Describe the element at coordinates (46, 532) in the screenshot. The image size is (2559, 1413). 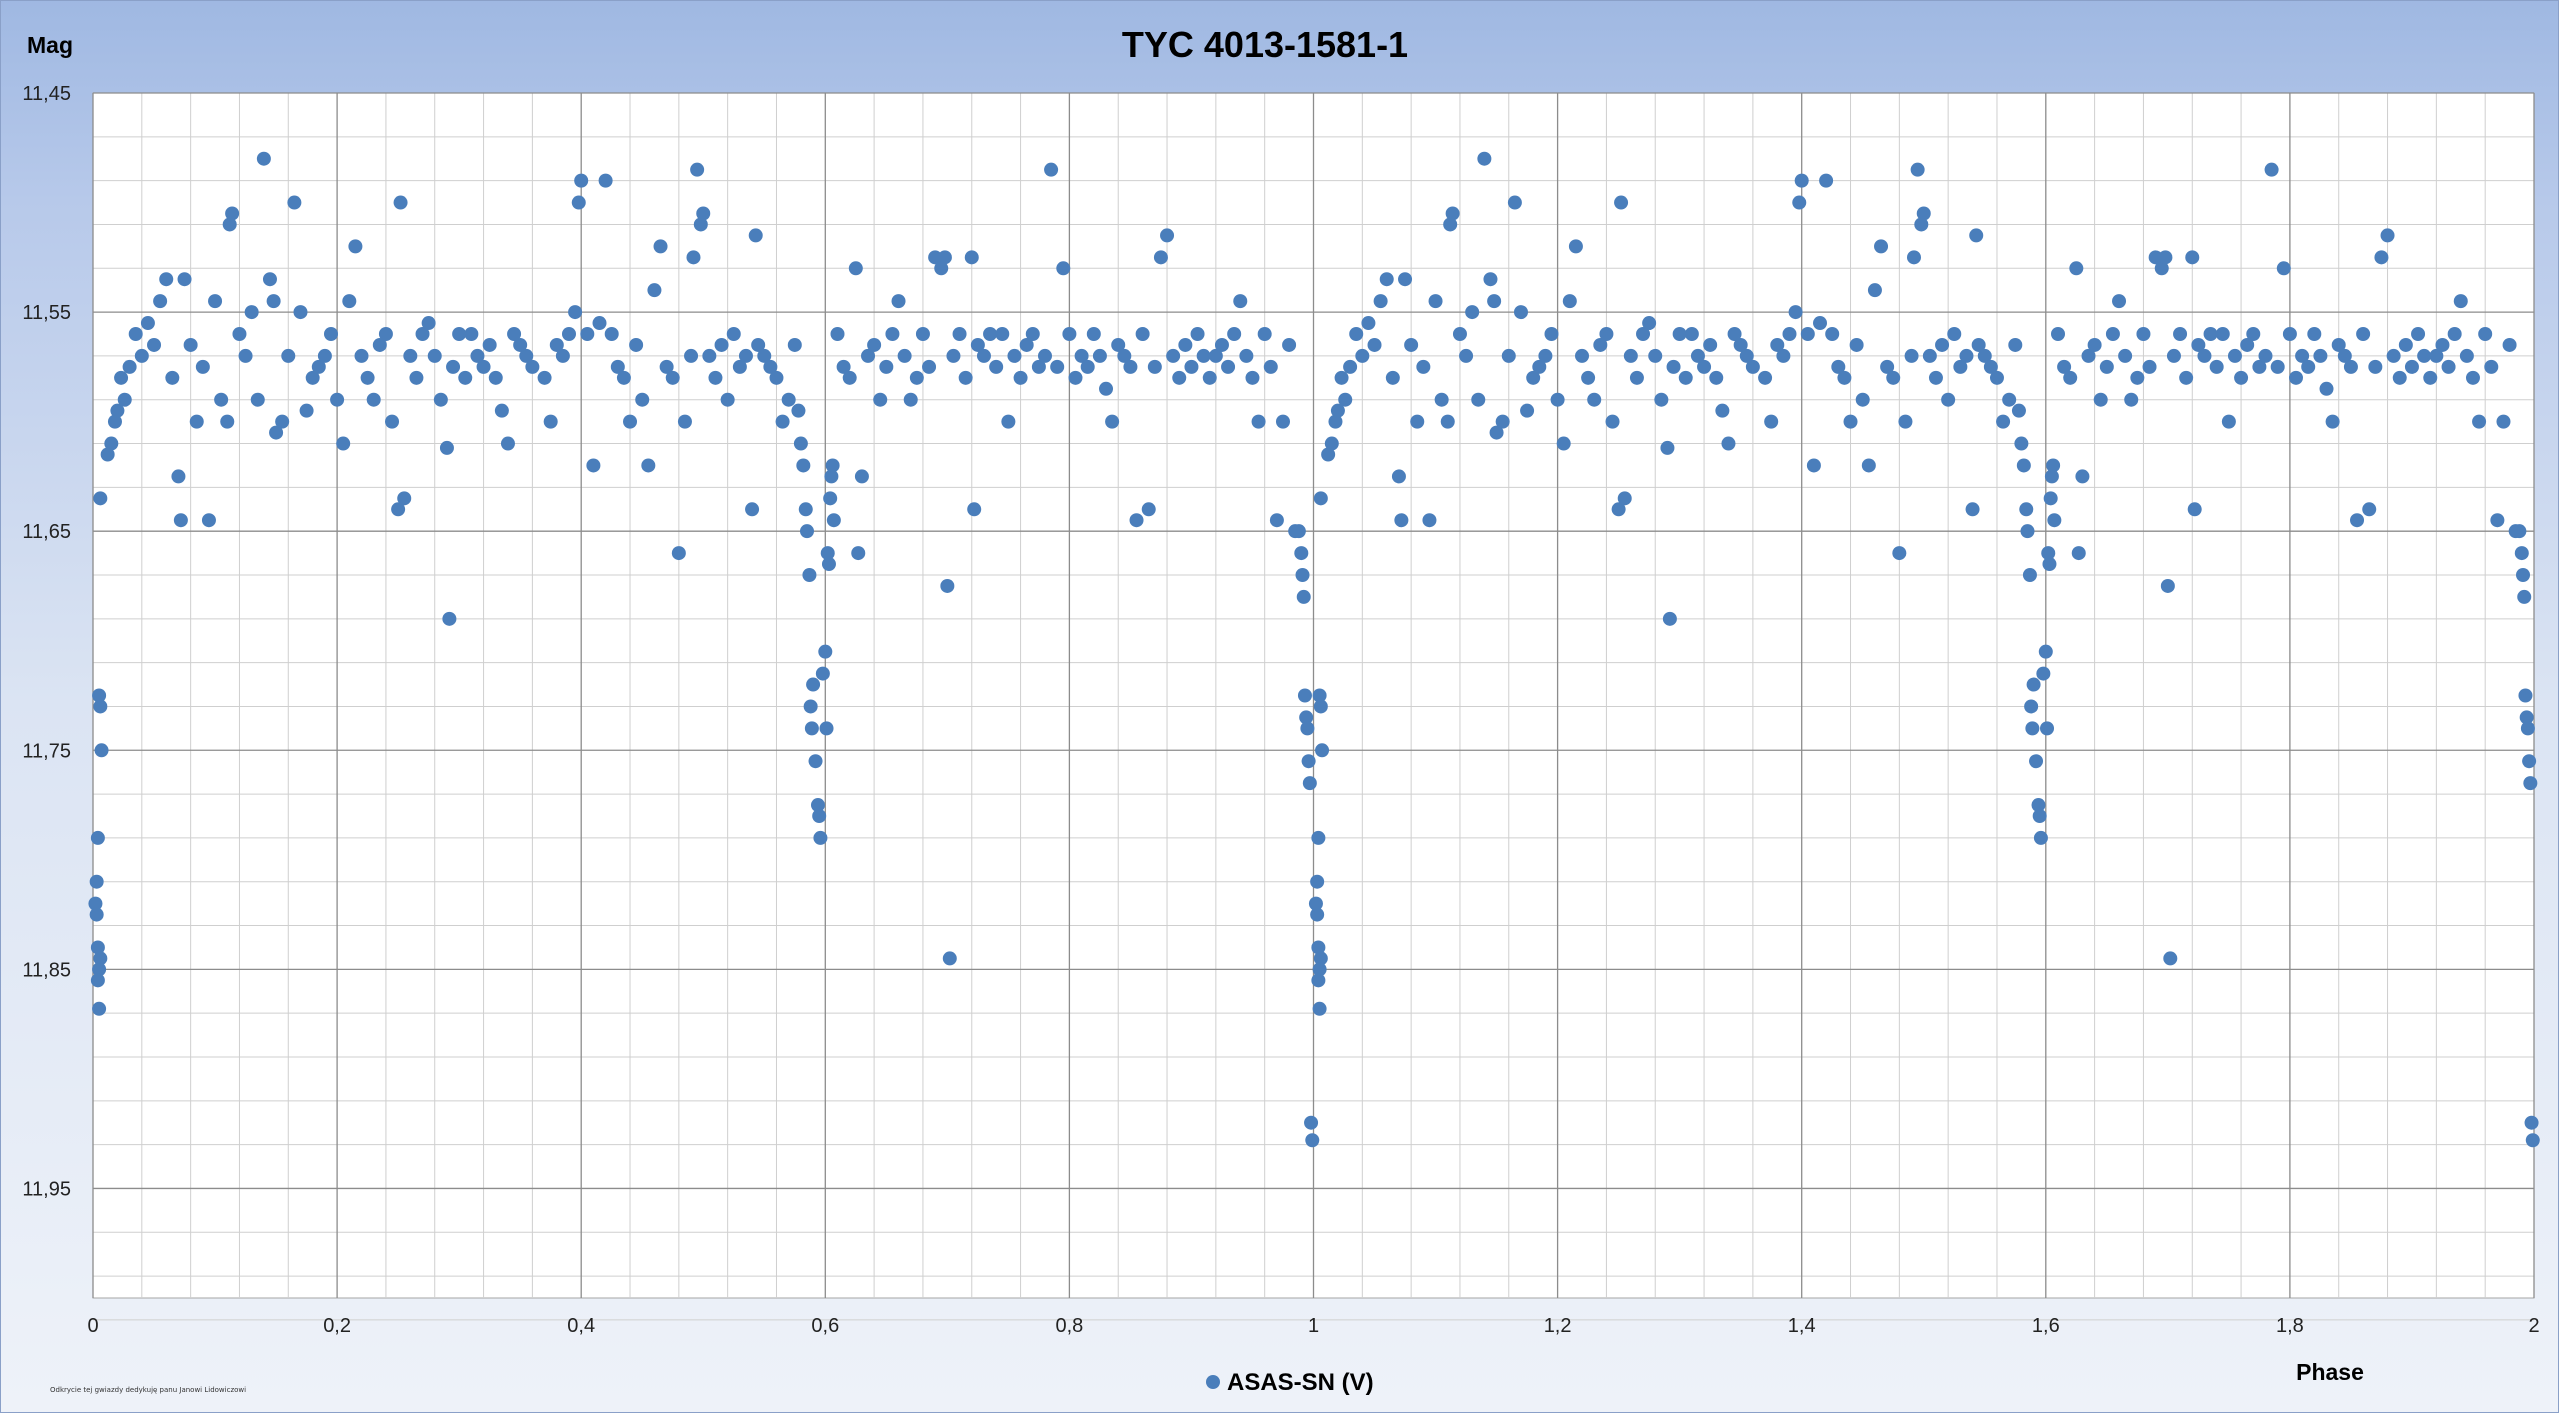
I see `y-tick-label: 11,65` at that location.